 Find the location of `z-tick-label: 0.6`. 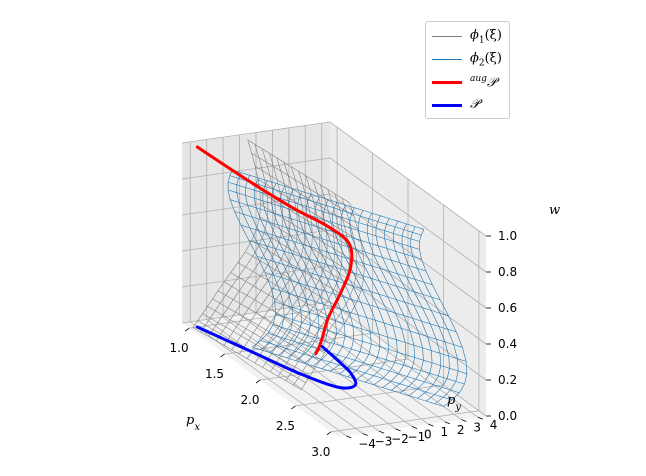

z-tick-label: 0.6 is located at coordinates (507, 308).